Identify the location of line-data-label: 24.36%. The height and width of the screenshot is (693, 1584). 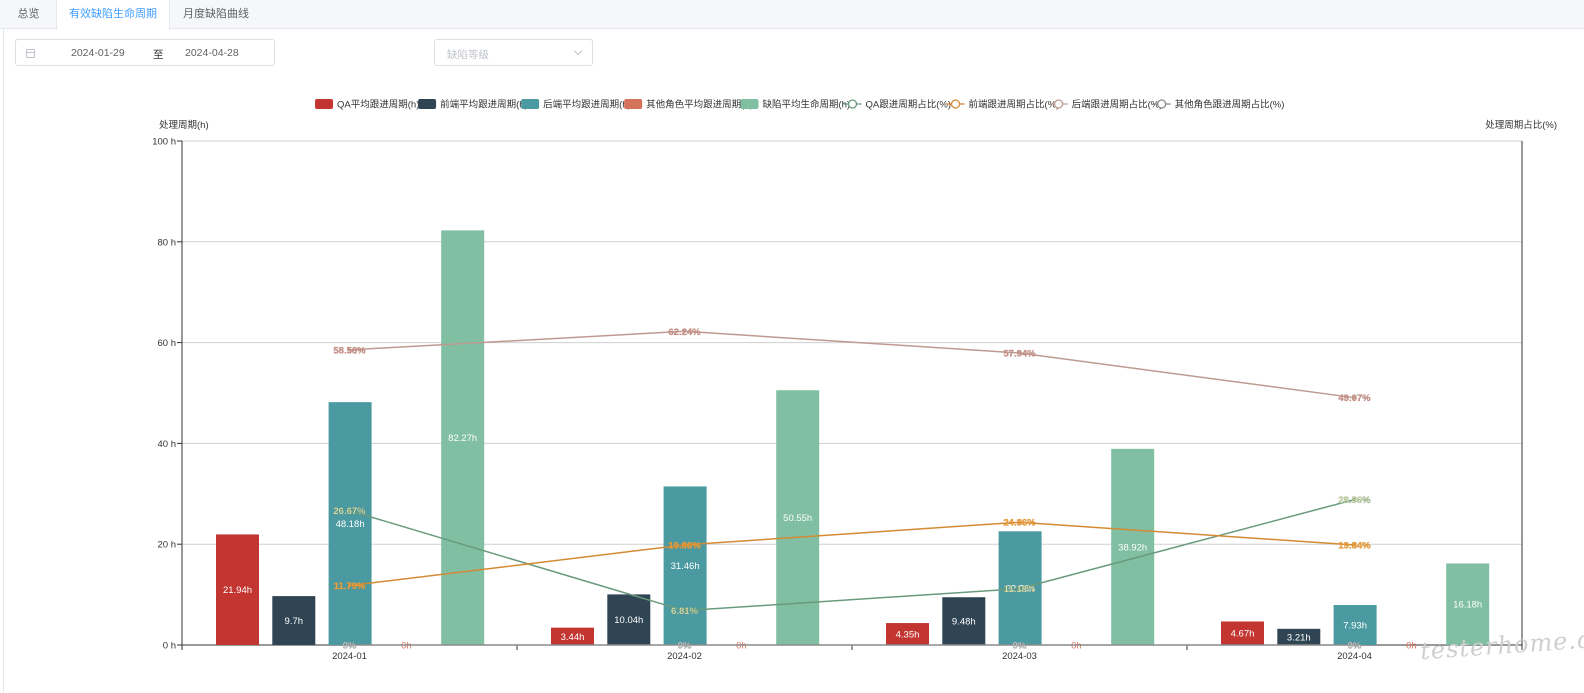
(1019, 523).